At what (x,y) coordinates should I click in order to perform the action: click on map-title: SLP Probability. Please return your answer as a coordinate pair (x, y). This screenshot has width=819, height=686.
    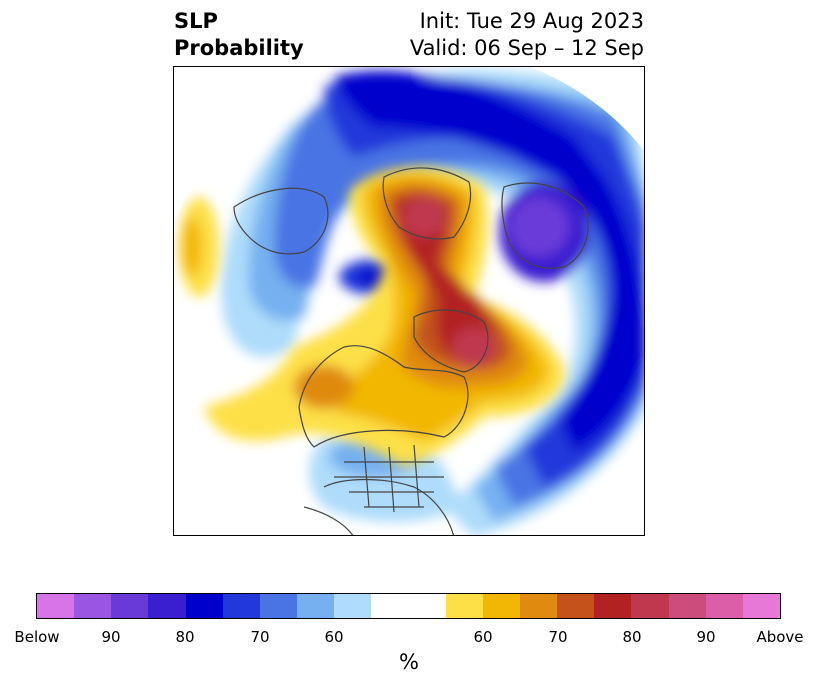
    Looking at the image, I should click on (239, 35).